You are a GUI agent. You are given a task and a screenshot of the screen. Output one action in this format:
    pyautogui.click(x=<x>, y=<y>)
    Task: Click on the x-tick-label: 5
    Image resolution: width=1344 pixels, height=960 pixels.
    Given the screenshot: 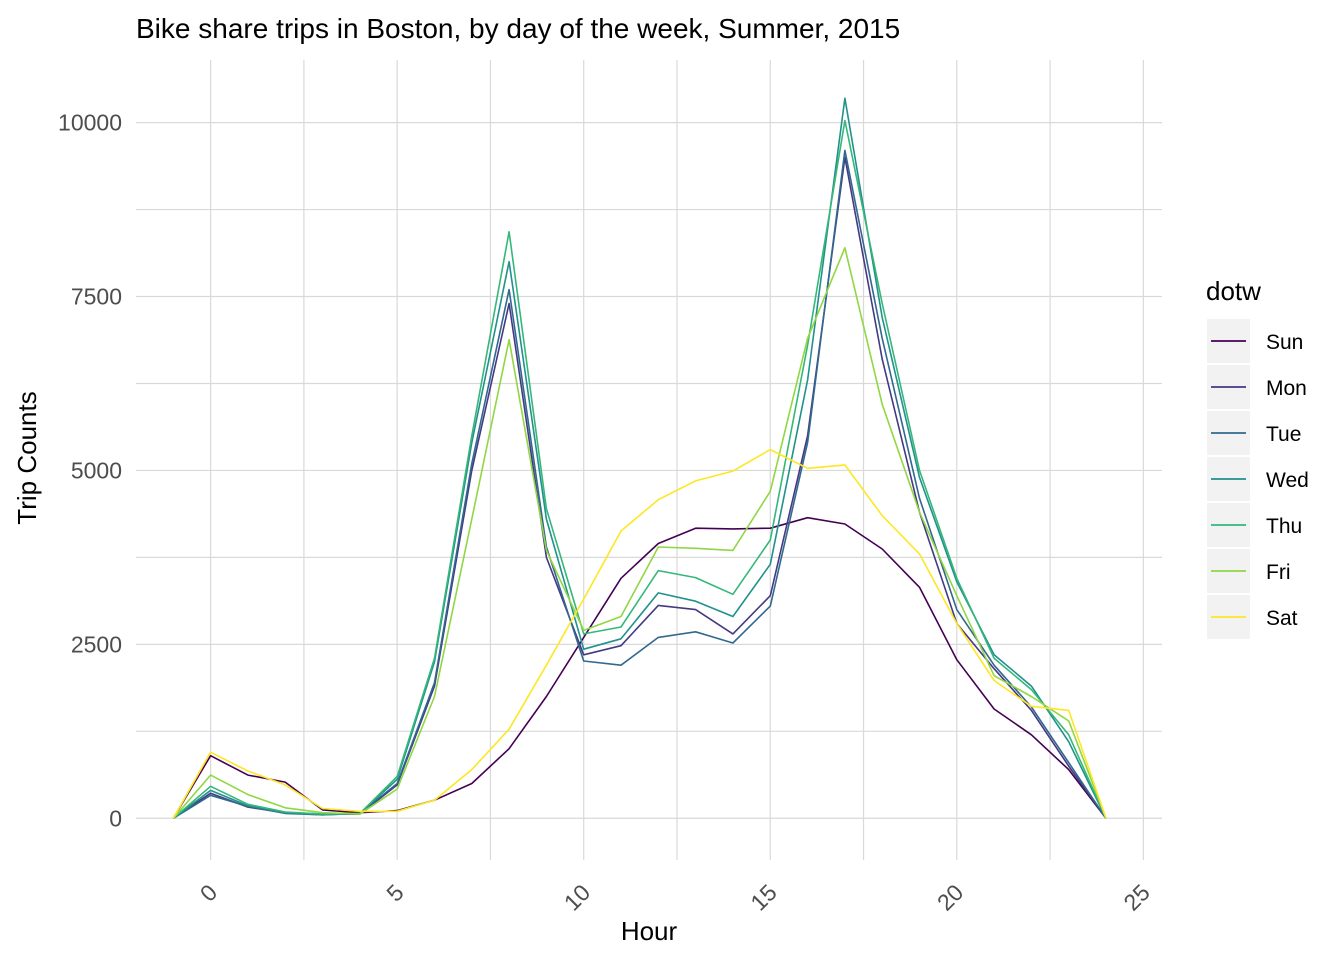 What is the action you would take?
    pyautogui.click(x=394, y=892)
    